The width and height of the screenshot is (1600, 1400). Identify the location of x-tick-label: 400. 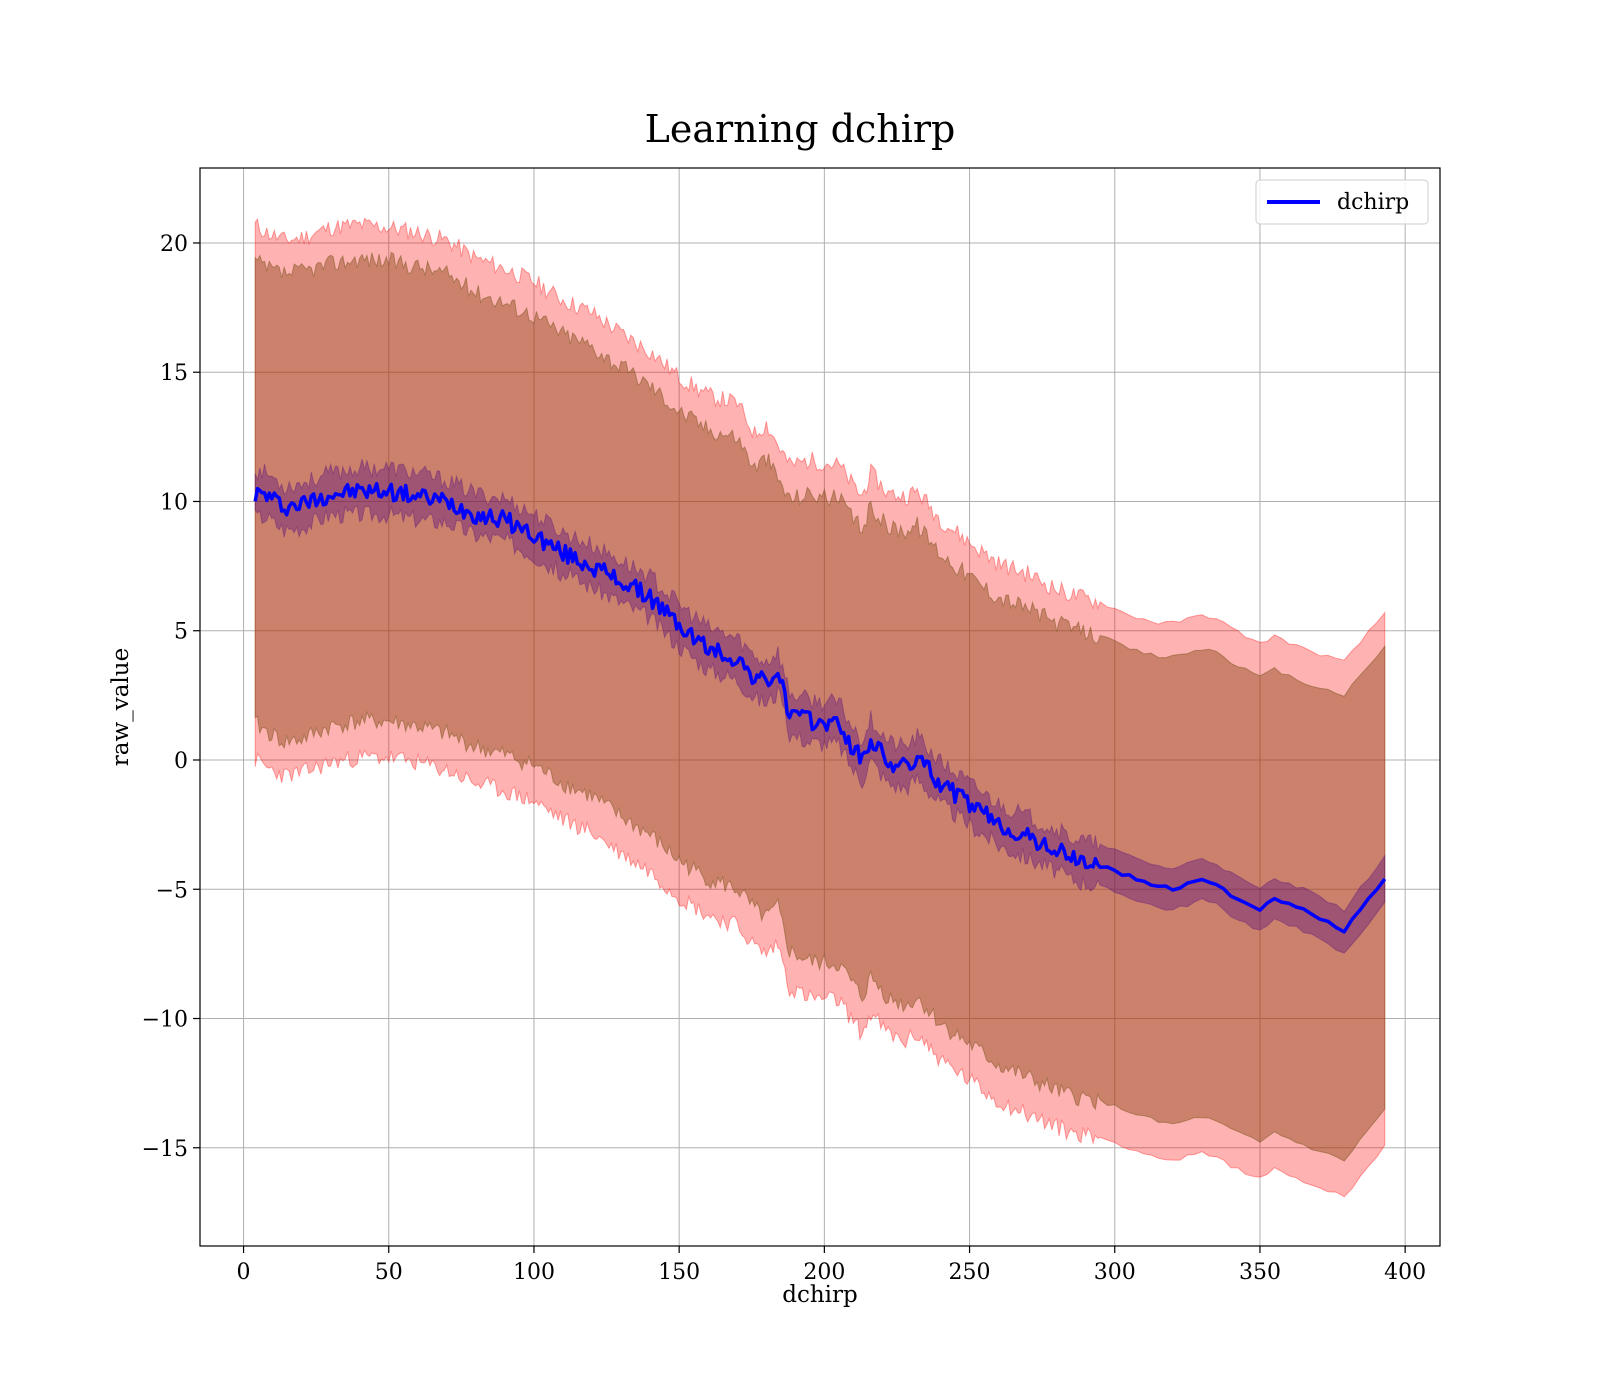
(1405, 1272).